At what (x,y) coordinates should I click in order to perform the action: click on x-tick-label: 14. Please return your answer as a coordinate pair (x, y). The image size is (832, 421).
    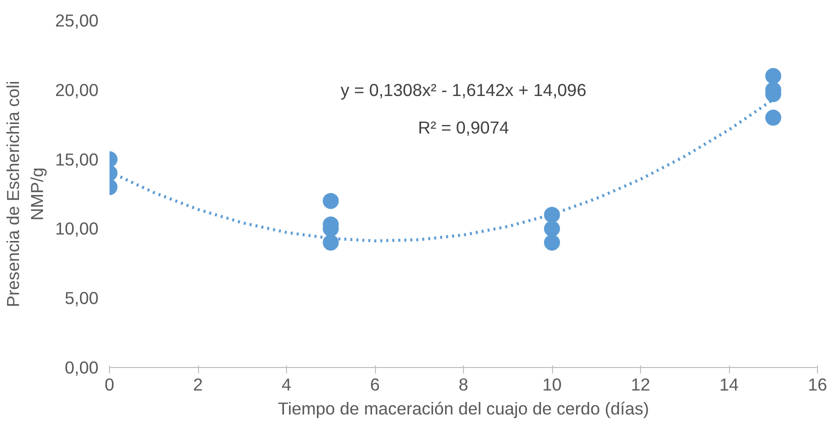
    Looking at the image, I should click on (729, 384).